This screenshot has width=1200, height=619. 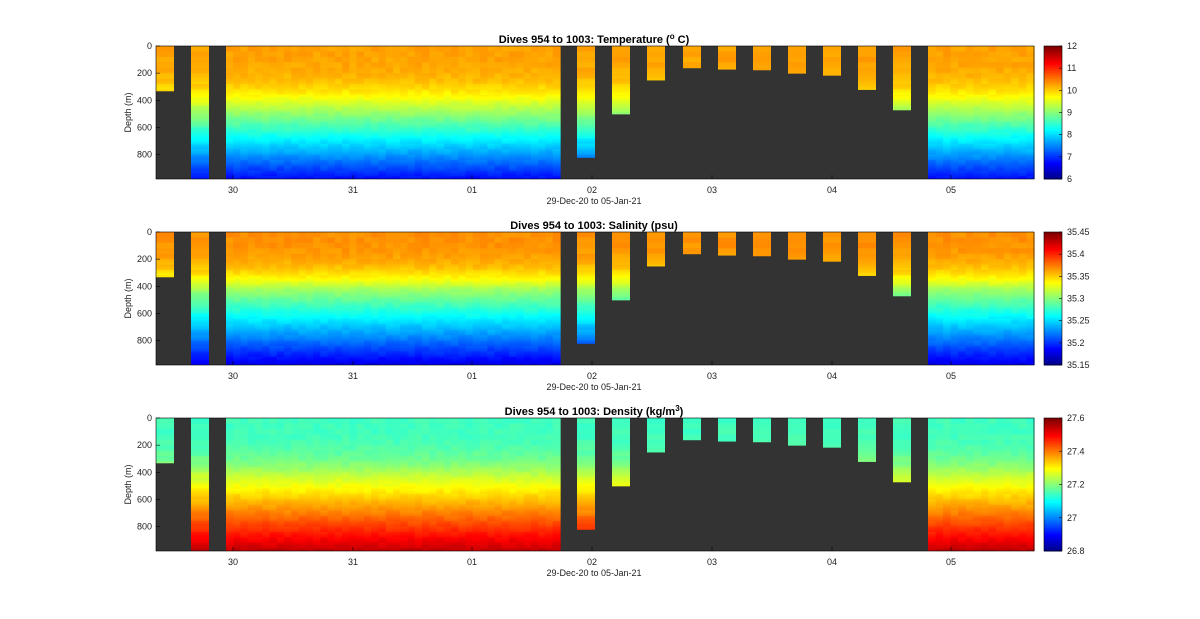 I want to click on colorbar-tick-label: 8, so click(x=1069, y=135).